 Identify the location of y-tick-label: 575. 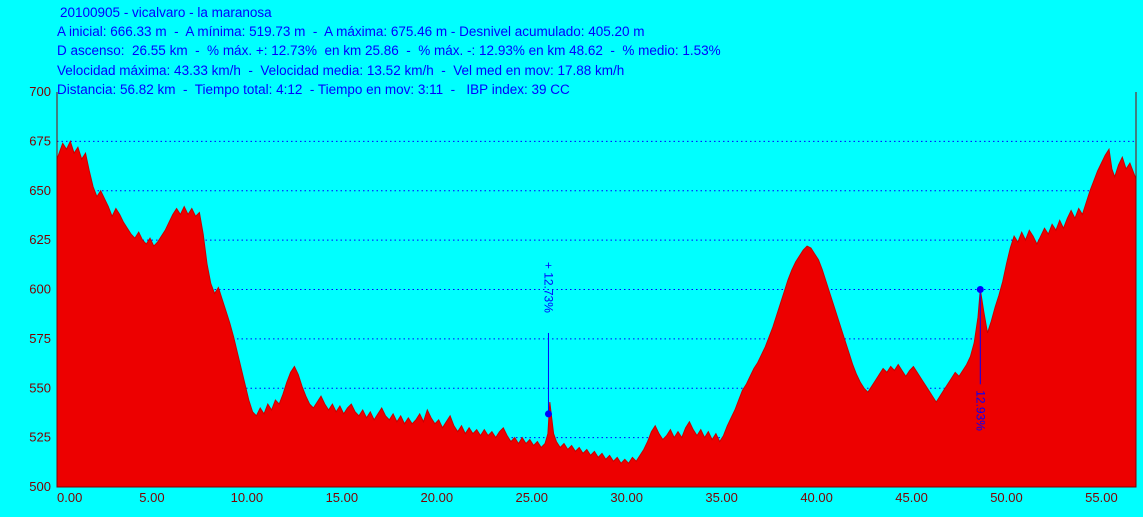
(40, 338).